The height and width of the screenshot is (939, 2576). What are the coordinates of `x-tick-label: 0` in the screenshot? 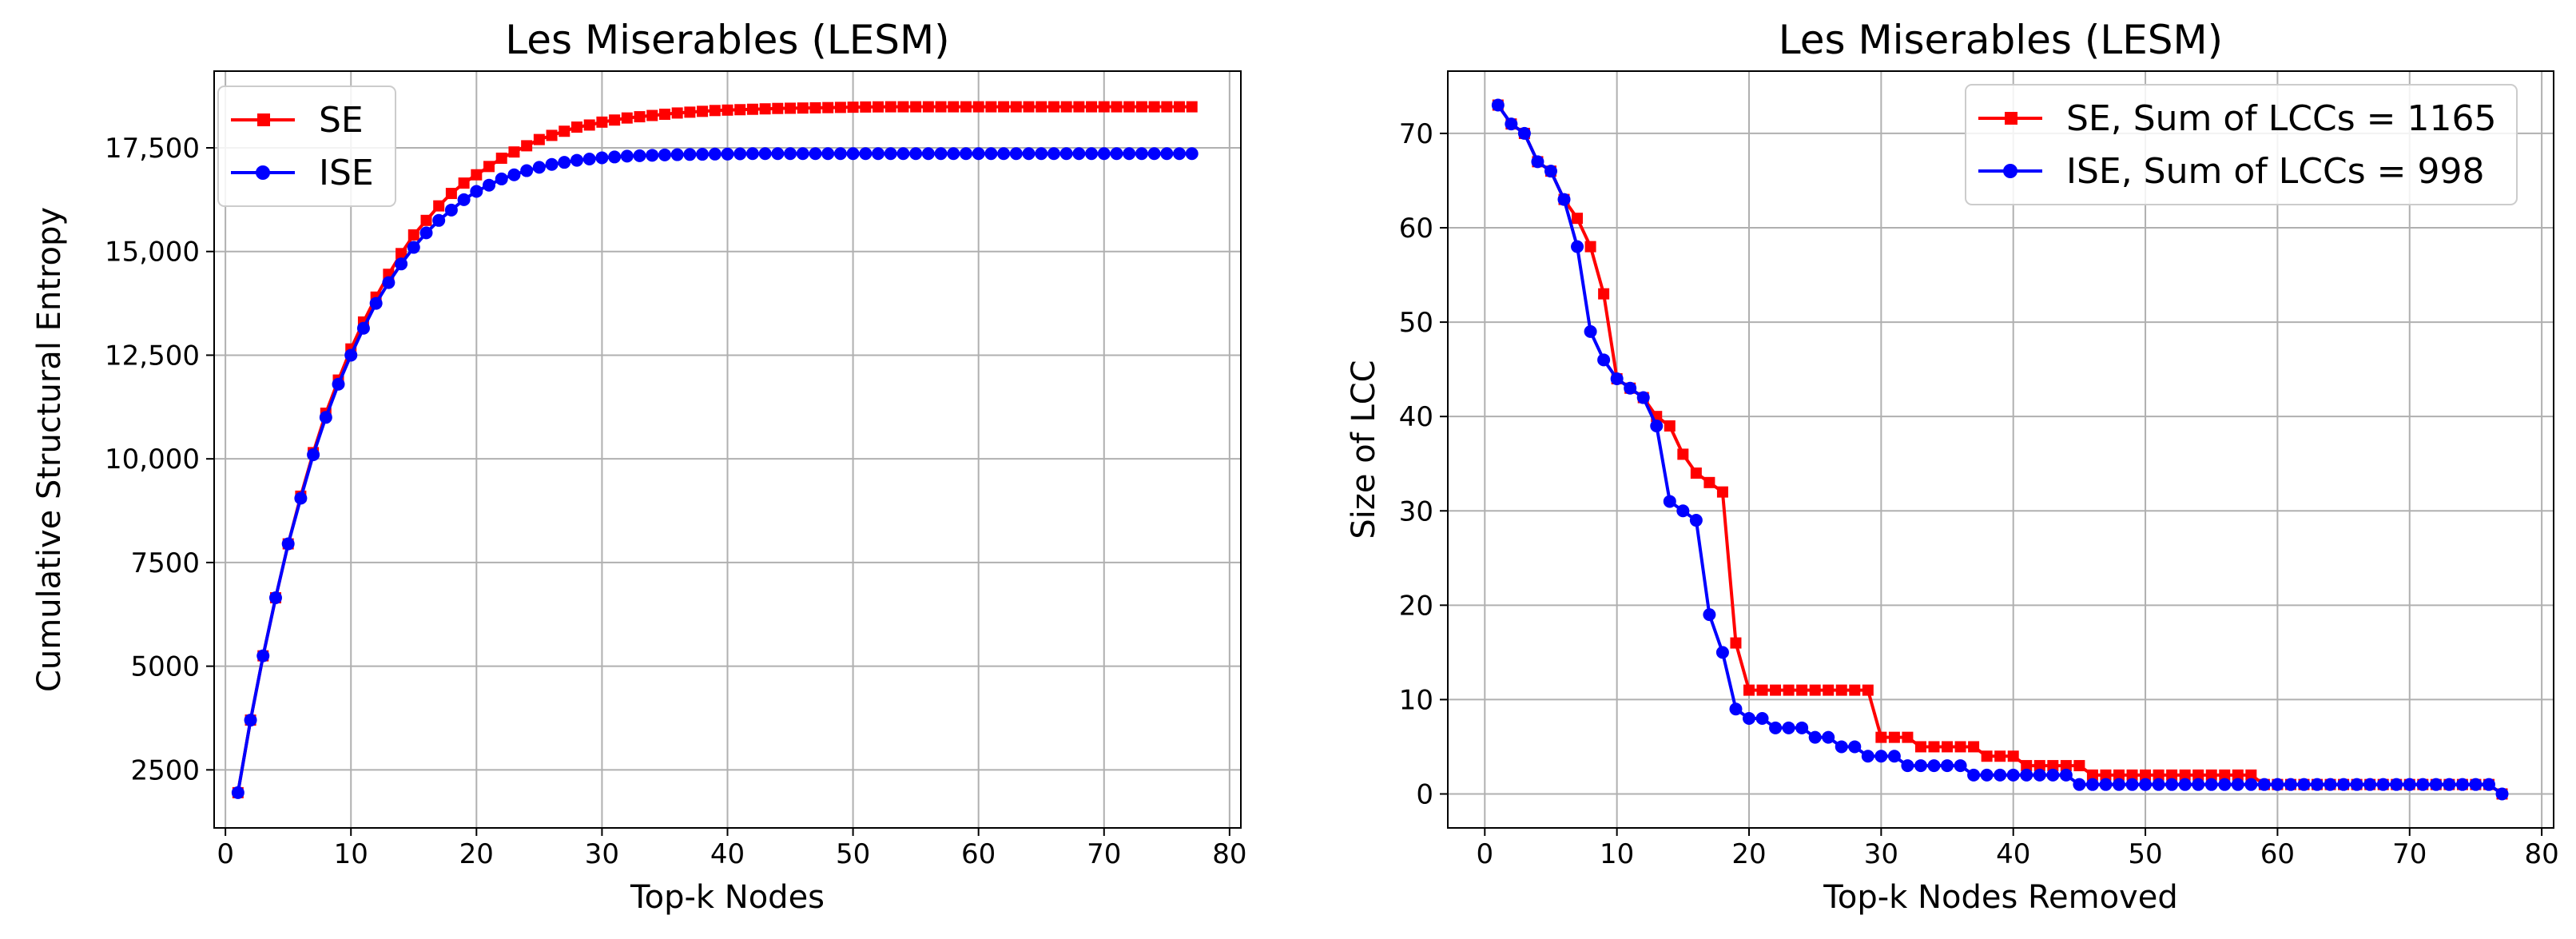 It's located at (225, 854).